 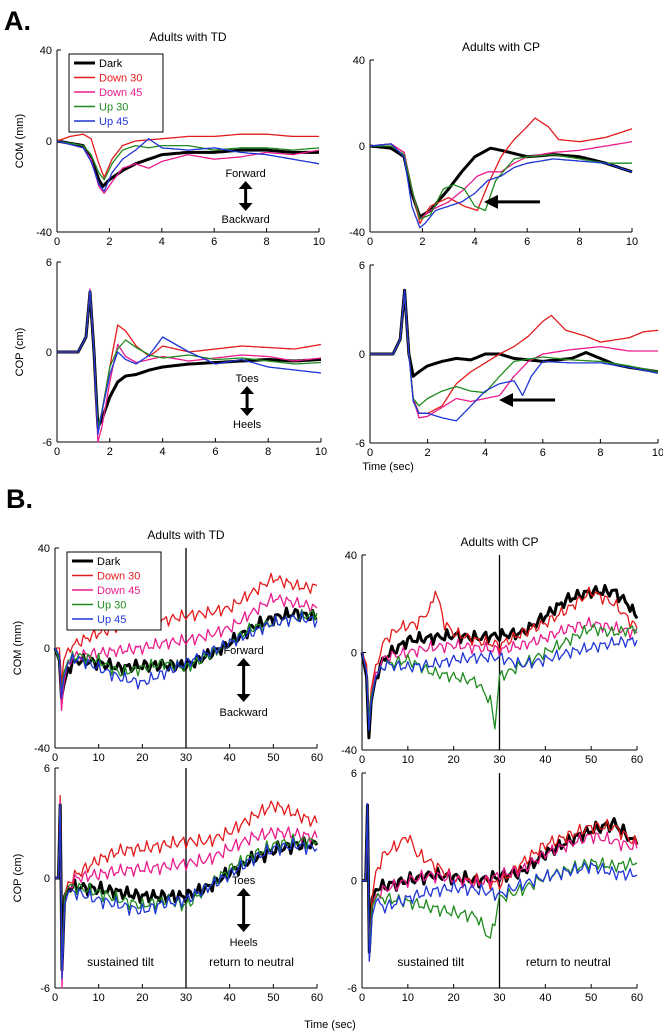 What do you see at coordinates (506, 399) in the screenshot?
I see `highlight-arrow-head` at bounding box center [506, 399].